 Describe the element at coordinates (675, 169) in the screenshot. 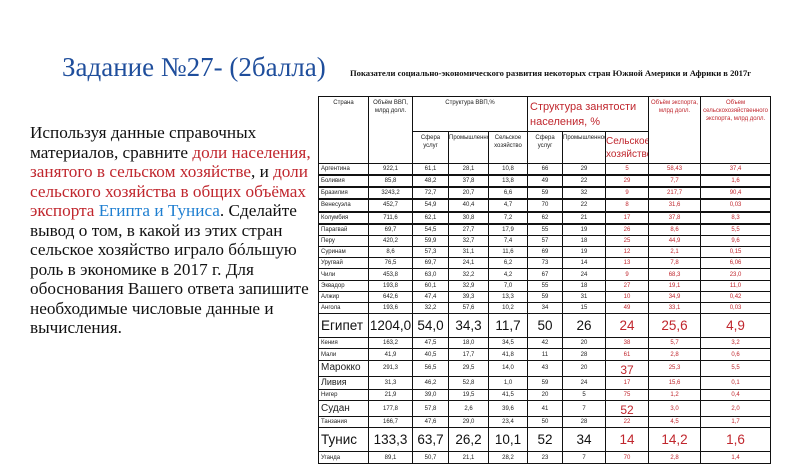

I see `cell-export: 58,43` at that location.